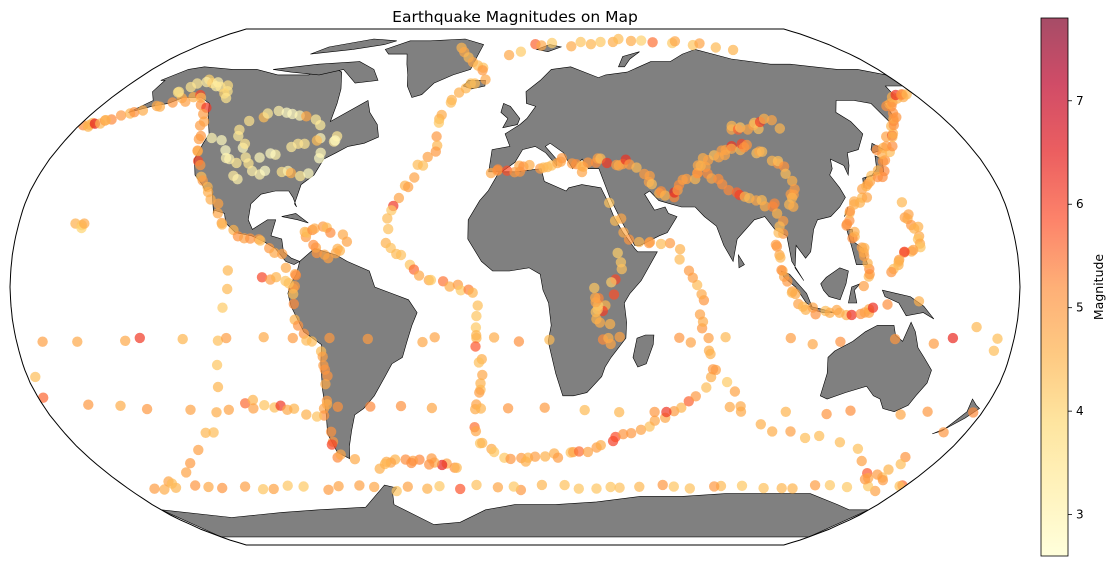 This screenshot has height=567, width=1115. I want to click on chart-title: Earthquake Magnitudes on Map, so click(515, 17).